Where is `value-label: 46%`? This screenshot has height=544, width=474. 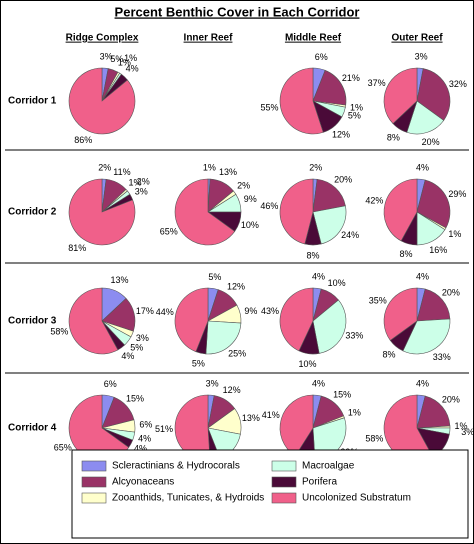
value-label: 46% is located at coordinates (269, 206).